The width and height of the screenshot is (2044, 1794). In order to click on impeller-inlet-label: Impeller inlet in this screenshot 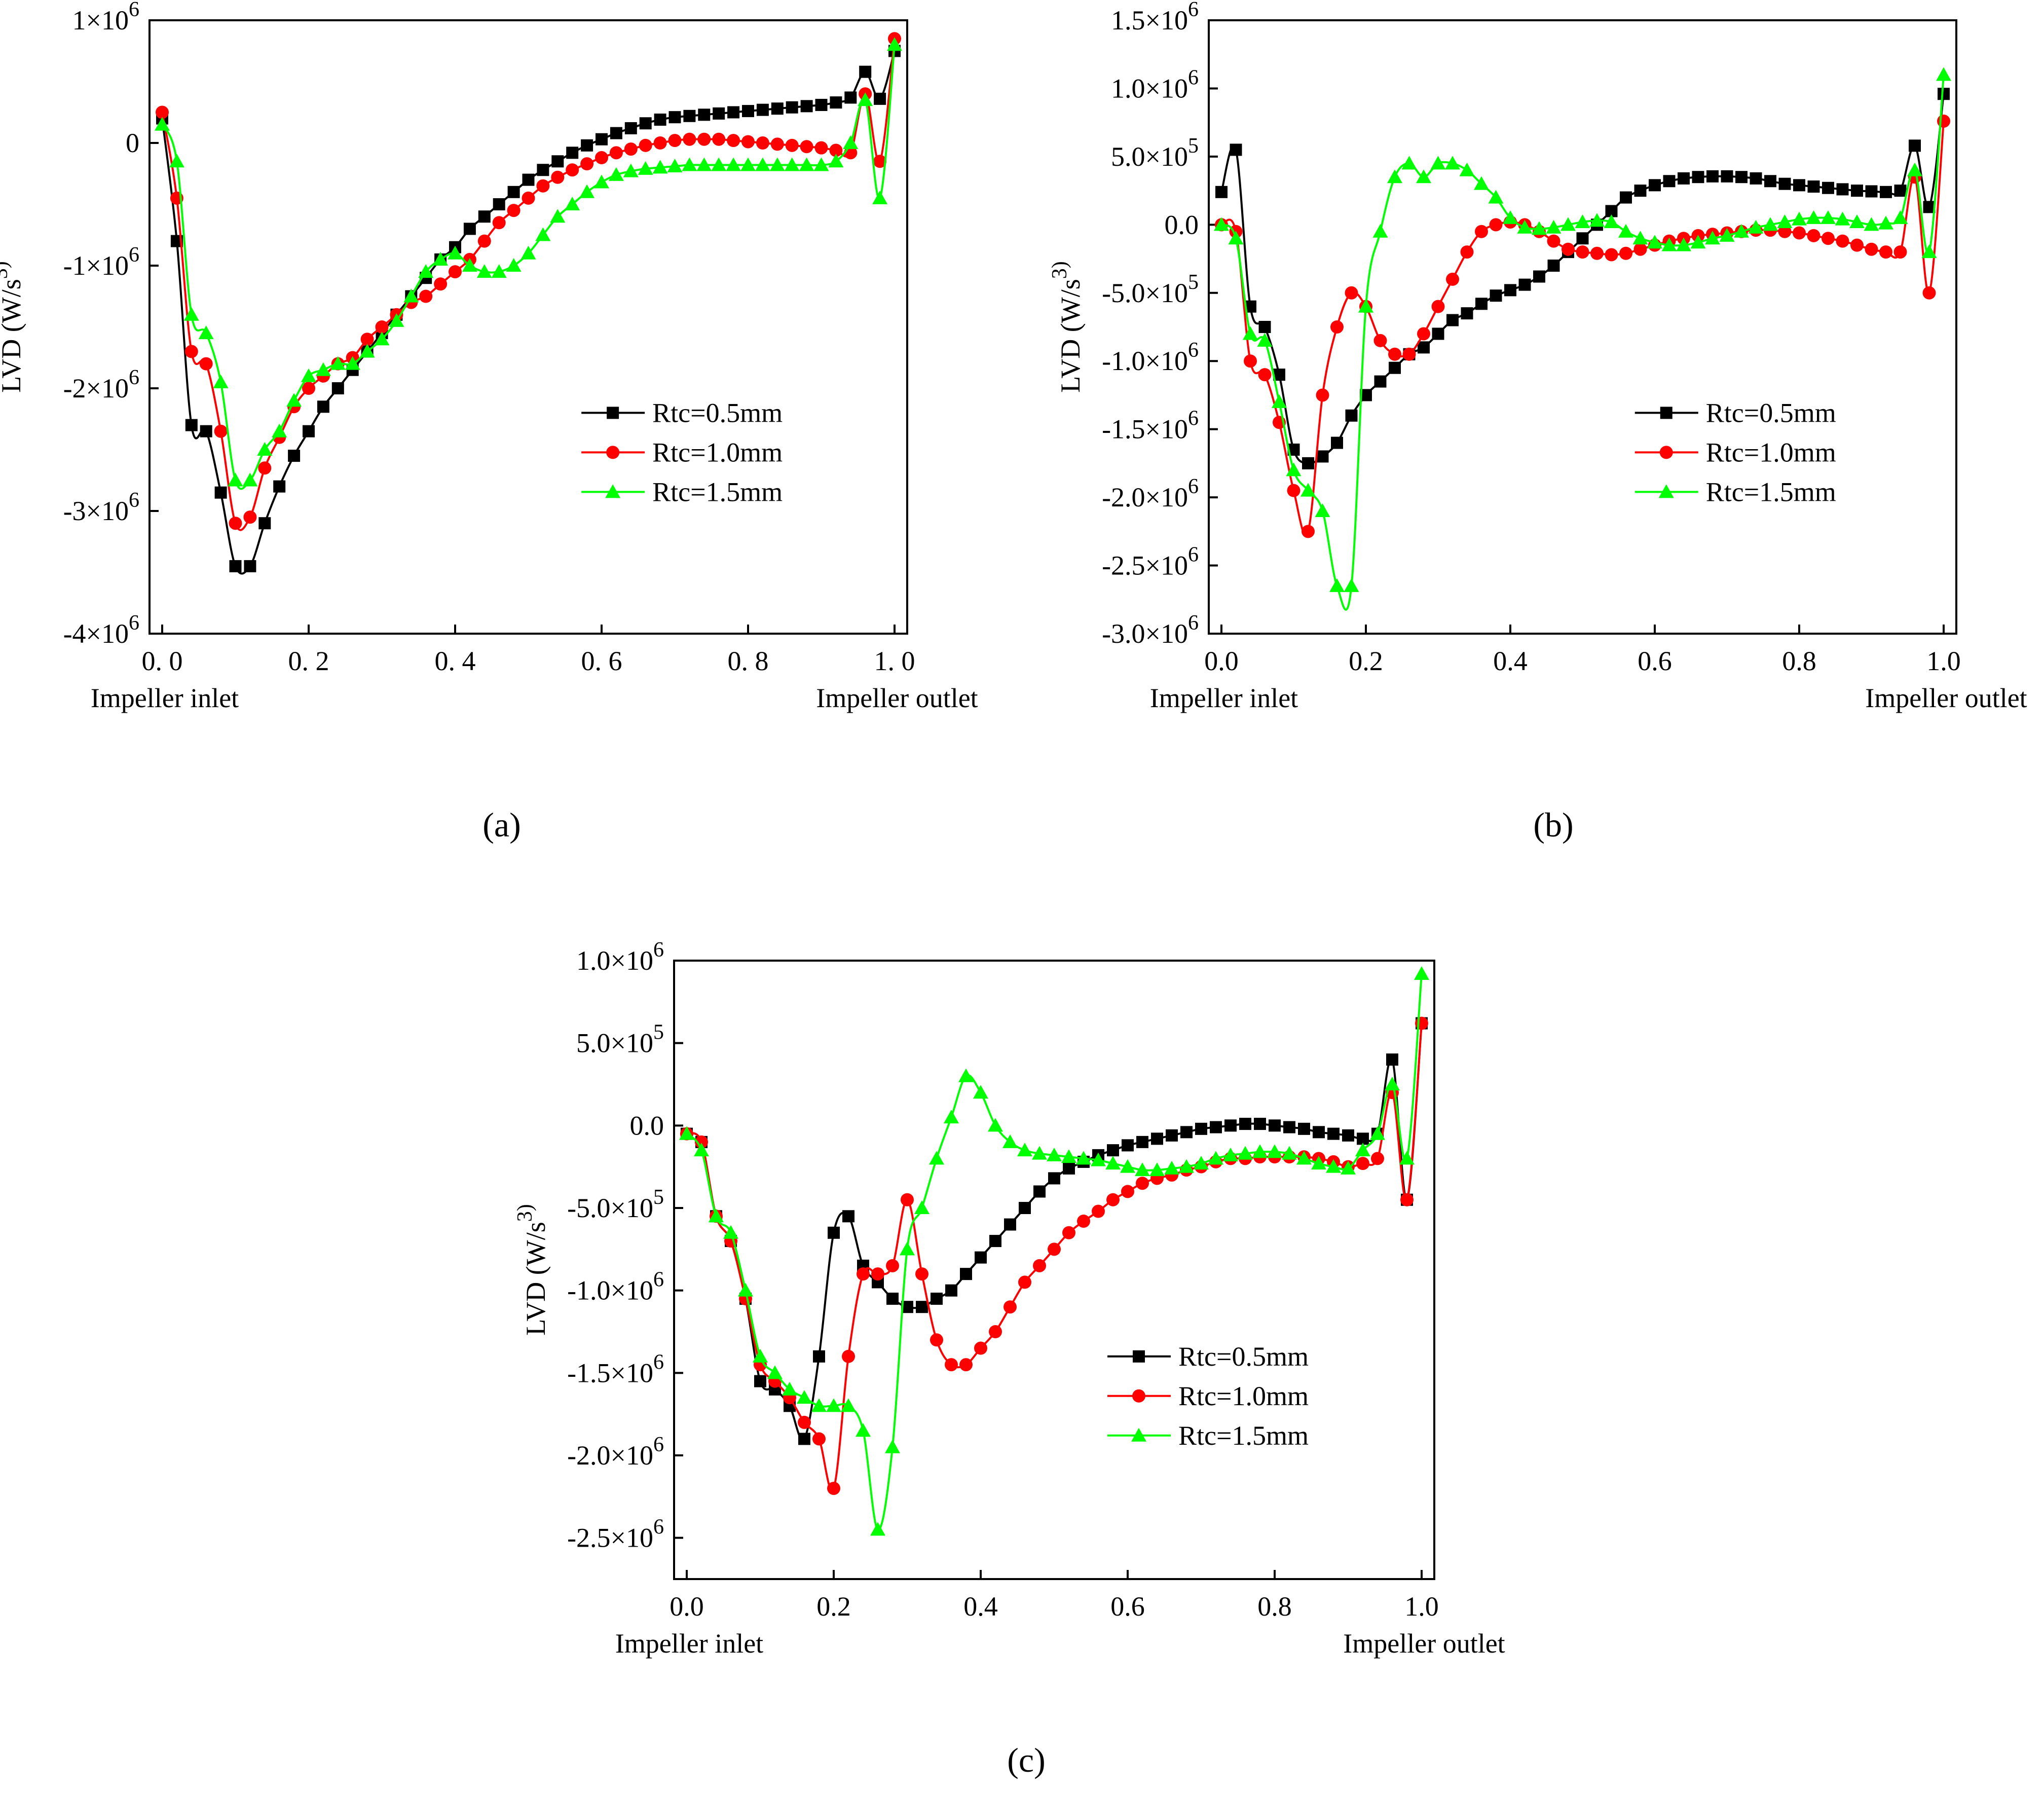, I will do `click(1224, 698)`.